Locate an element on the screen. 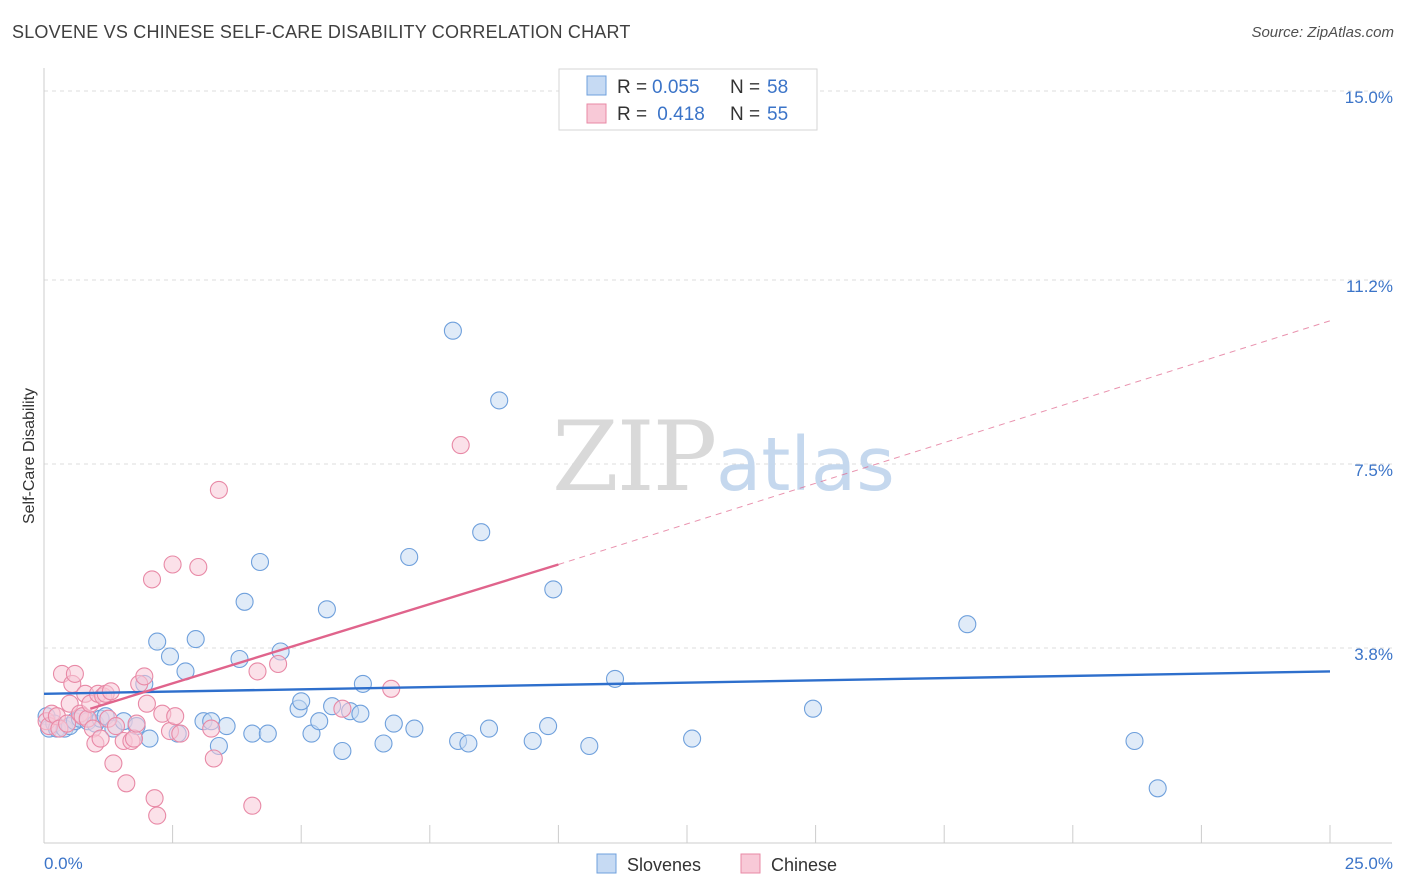 The height and width of the screenshot is (892, 1406). bottom-legend-chinese: Chinese is located at coordinates (804, 865).